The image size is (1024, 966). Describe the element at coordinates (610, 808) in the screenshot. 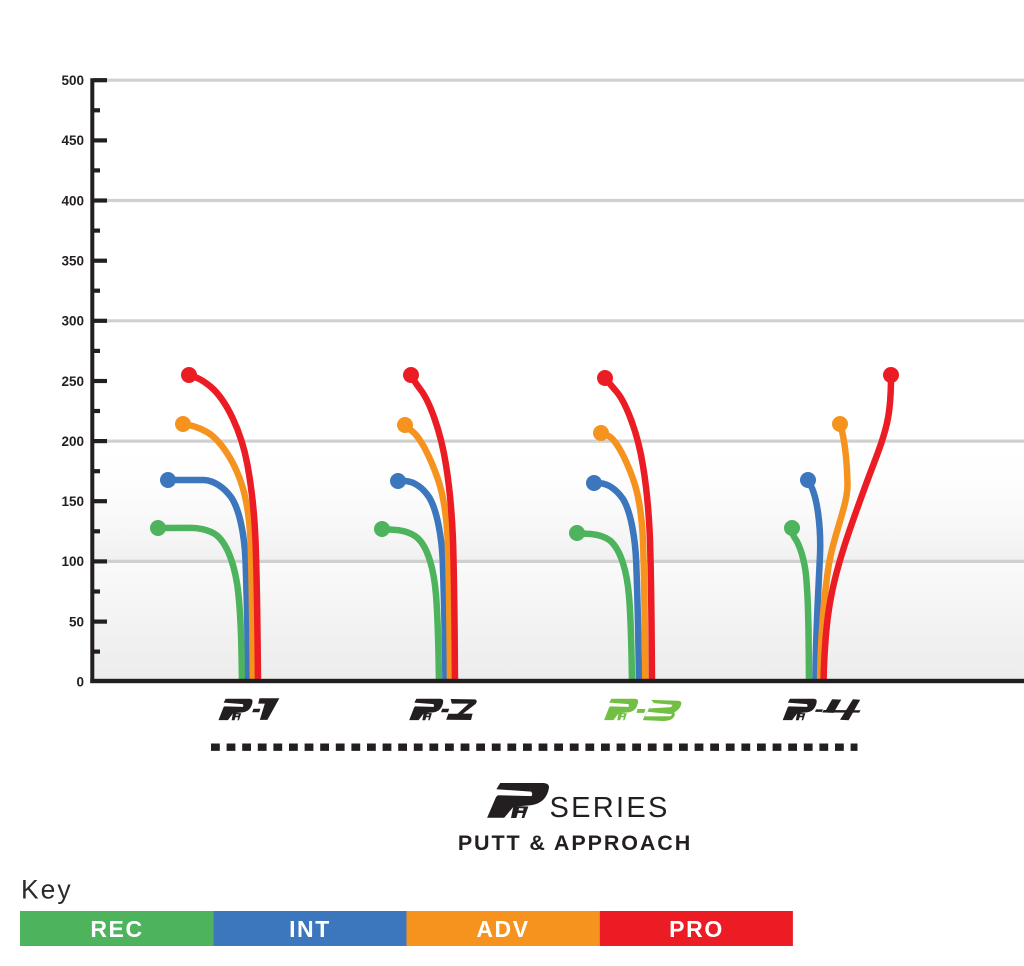

I see `svg-text: SERIES` at that location.